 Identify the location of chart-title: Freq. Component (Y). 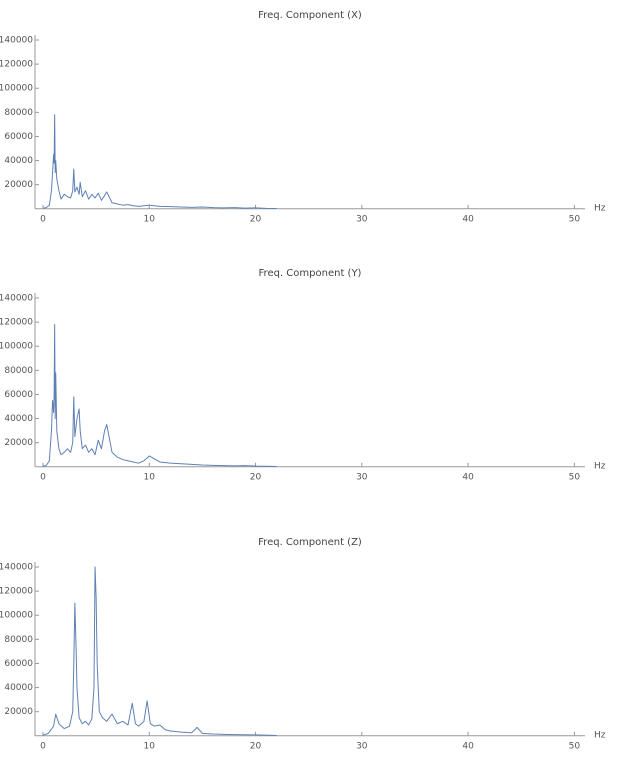
(310, 273).